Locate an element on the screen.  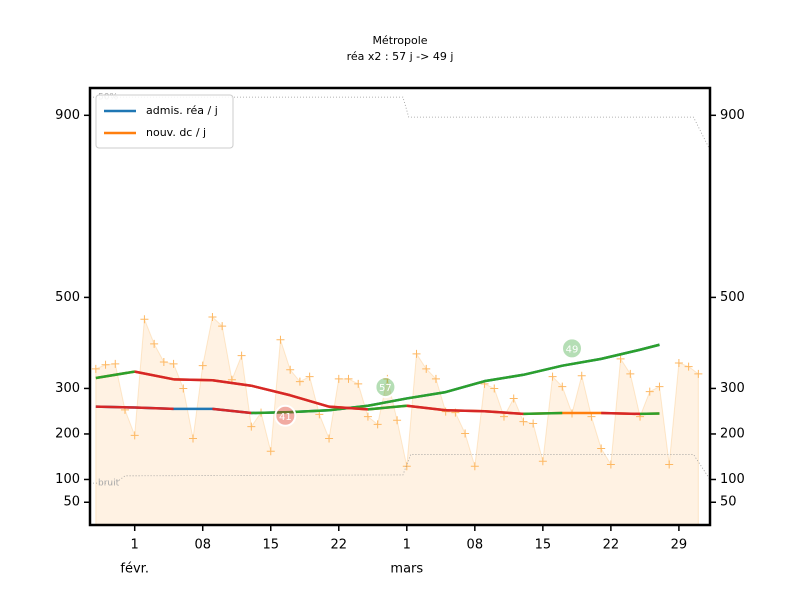
legend-box is located at coordinates (164, 121).